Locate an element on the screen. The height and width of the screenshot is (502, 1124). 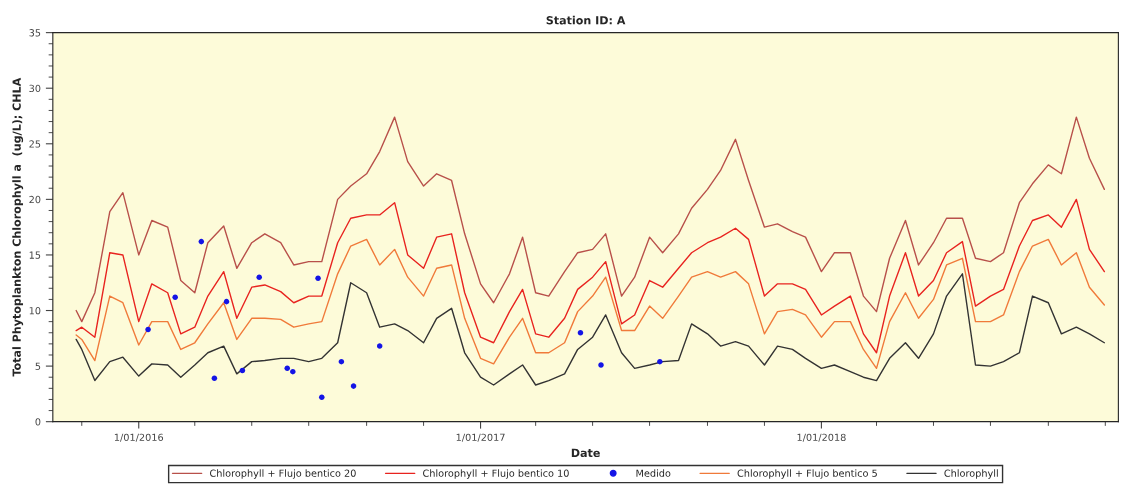
legend-label: Chlorophyll + Flujo bentico 5 is located at coordinates (807, 474).